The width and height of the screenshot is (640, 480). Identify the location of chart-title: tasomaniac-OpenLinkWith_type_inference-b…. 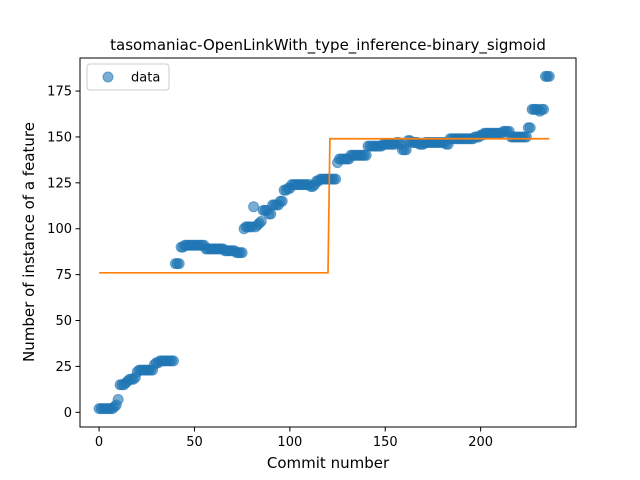
(328, 45).